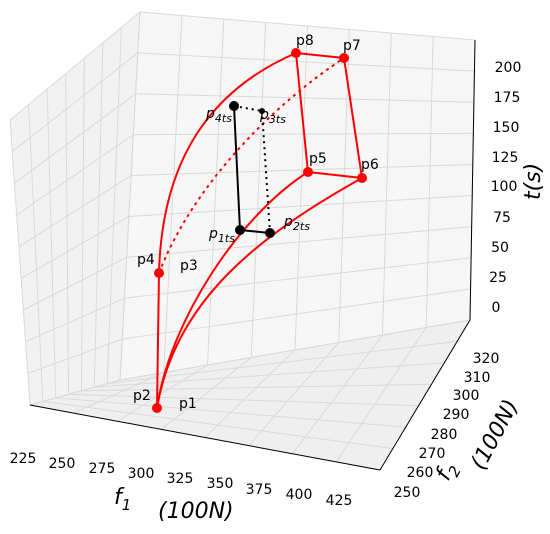 This screenshot has width=550, height=534. I want to click on z-tick-label: 200, so click(508, 68).